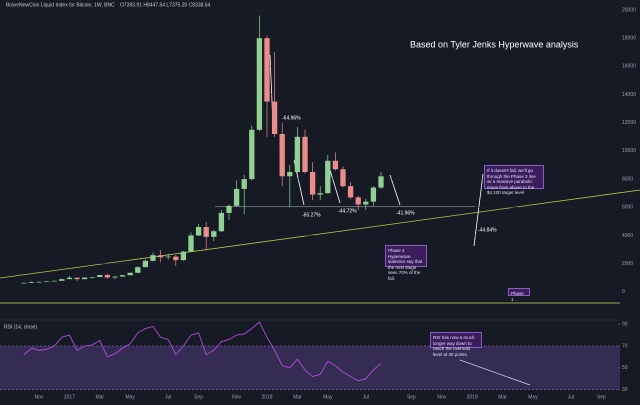  Describe the element at coordinates (311, 215) in the screenshot. I see `annotation: -65.27%` at that location.